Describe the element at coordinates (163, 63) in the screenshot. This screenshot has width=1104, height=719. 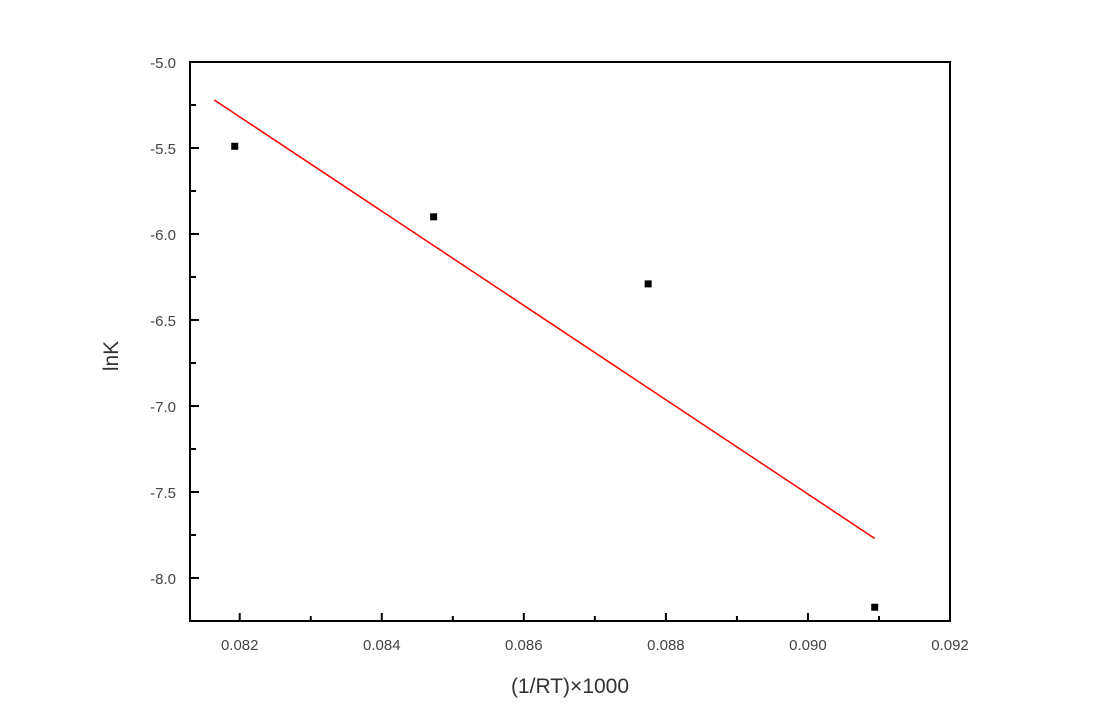
I see `y-tick-label: -5.0` at that location.